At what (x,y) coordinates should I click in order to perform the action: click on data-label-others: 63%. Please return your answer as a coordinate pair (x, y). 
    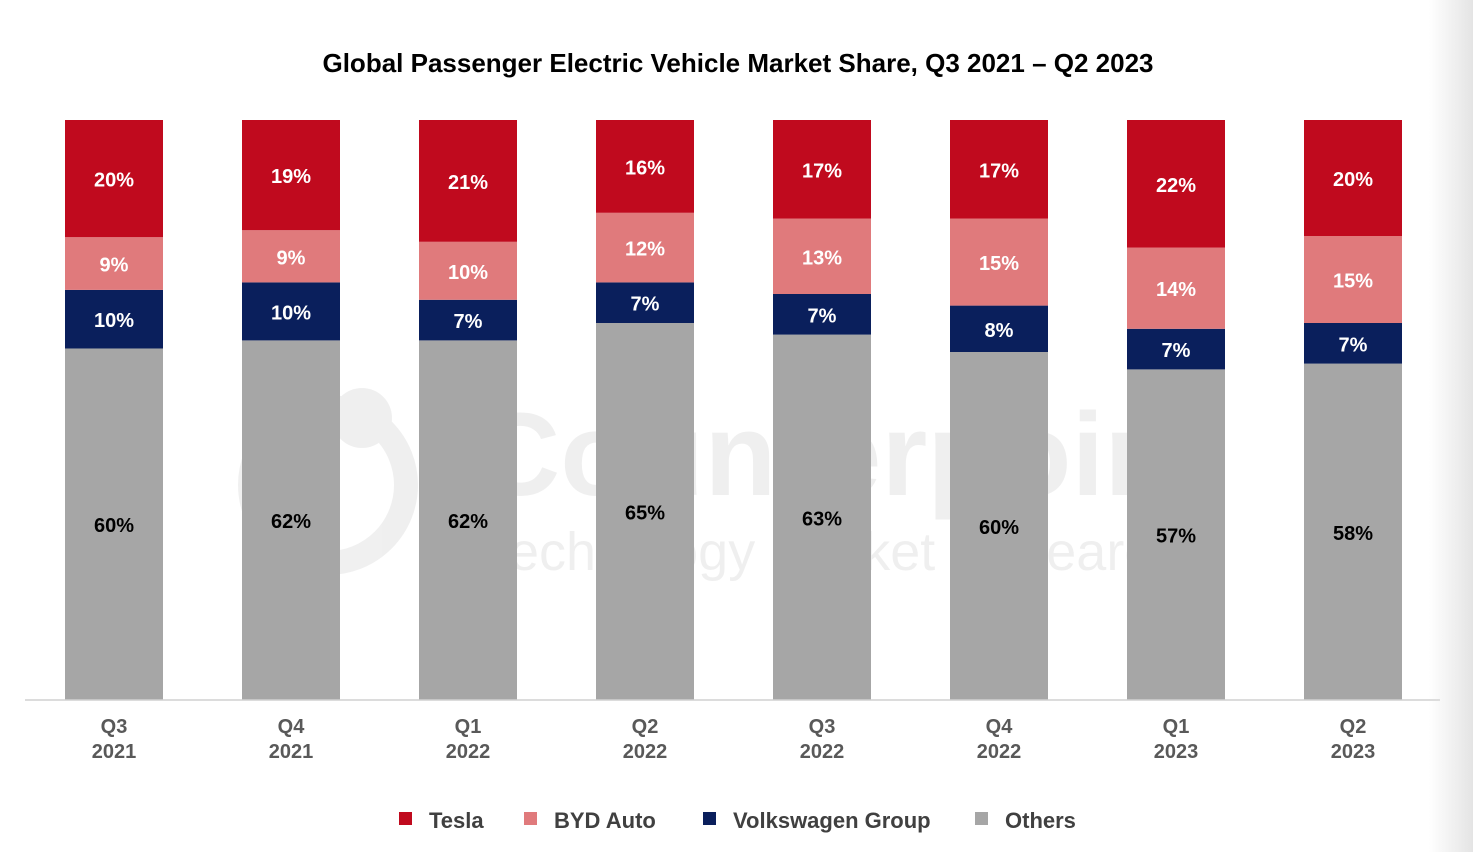
    Looking at the image, I should click on (822, 519).